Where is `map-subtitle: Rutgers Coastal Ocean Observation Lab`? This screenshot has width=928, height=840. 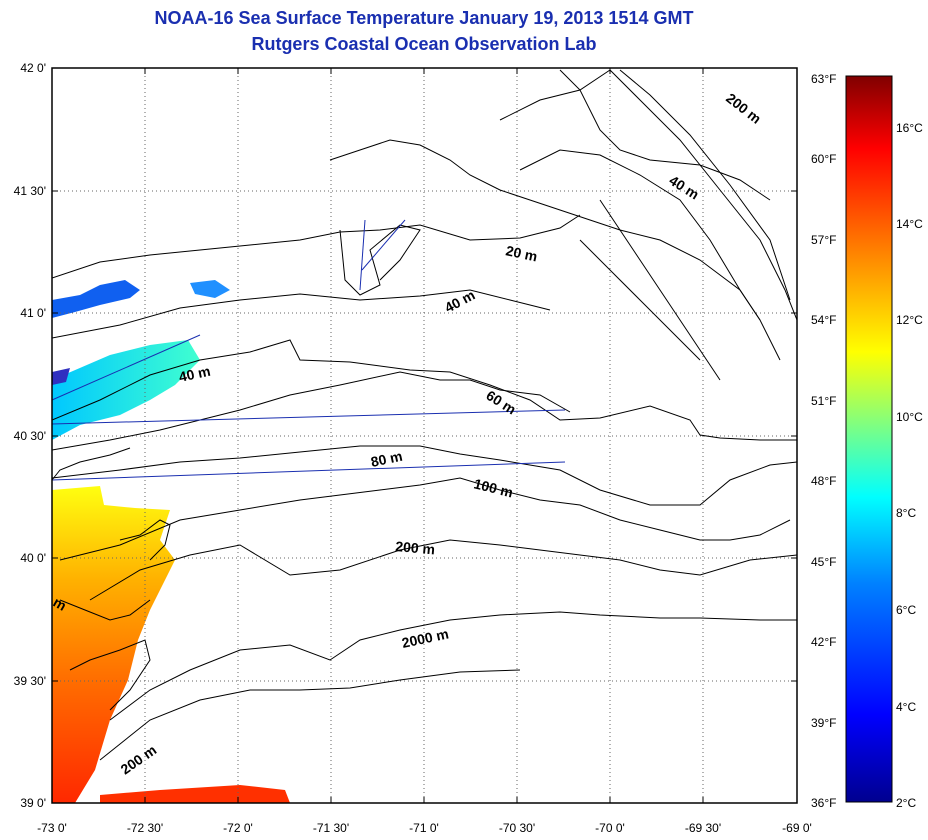 map-subtitle: Rutgers Coastal Ocean Observation Lab is located at coordinates (424, 44).